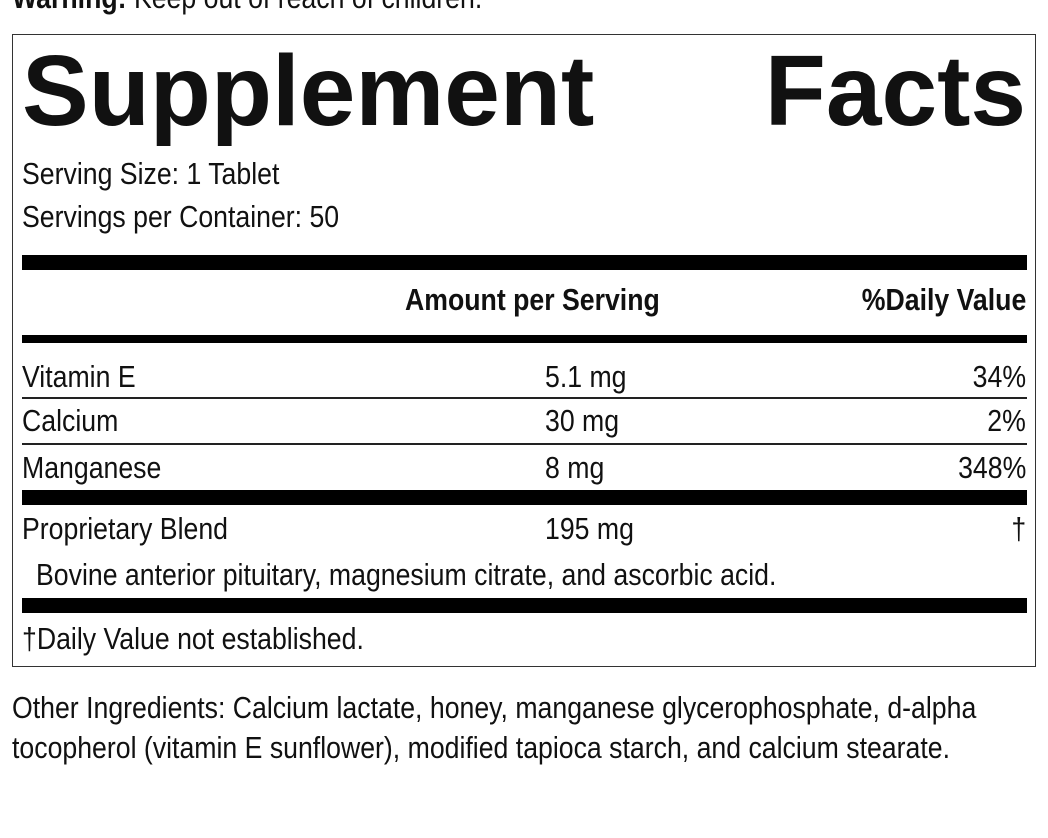 This screenshot has width=1048, height=838. Describe the element at coordinates (991, 467) in the screenshot. I see `daily-value: 348%` at that location.